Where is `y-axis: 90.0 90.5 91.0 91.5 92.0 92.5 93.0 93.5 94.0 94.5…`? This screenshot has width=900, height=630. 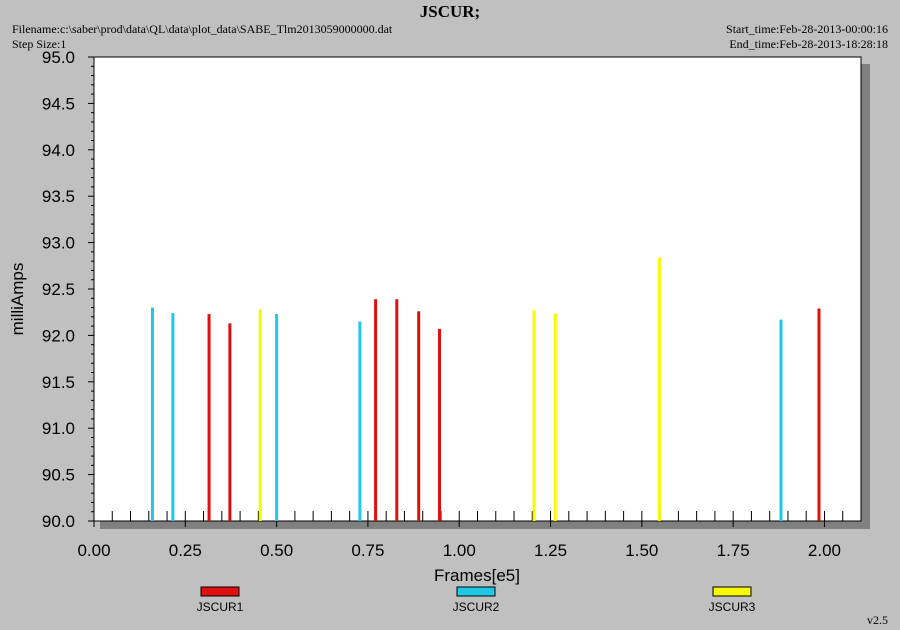
y-axis: 90.0 90.5 91.0 91.5 92.0 92.5 93.0 93.5 94.0 94.5… is located at coordinates (68, 289).